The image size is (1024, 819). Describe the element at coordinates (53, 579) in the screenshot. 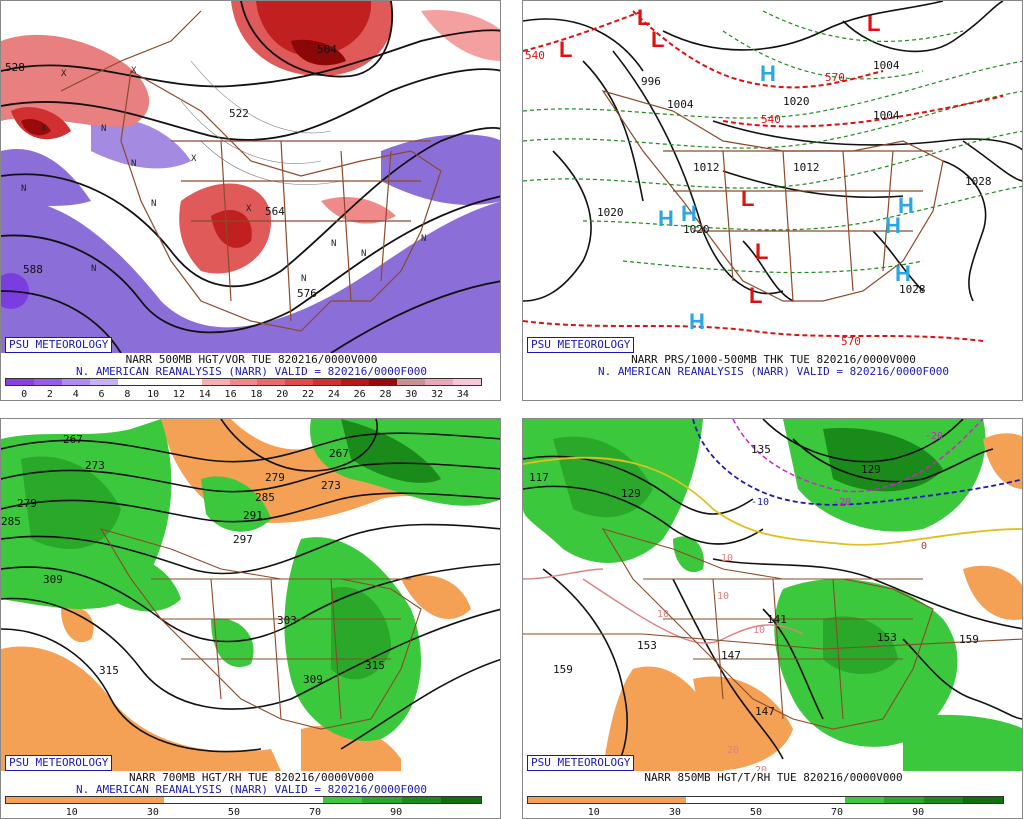

I see `contour-label: 309` at that location.